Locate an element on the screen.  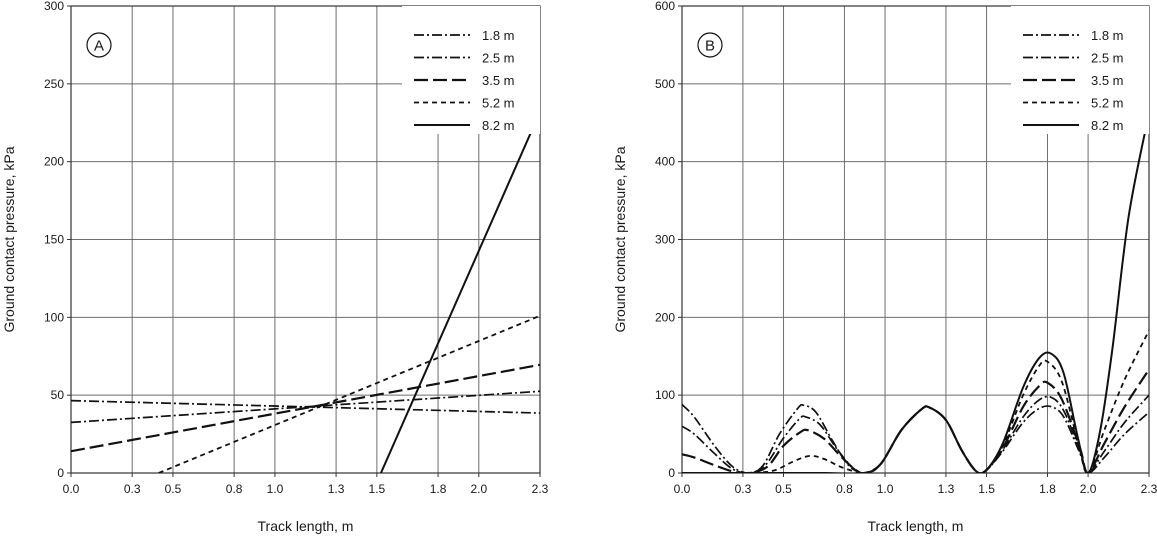
y-tick-label: 150 is located at coordinates (54, 240).